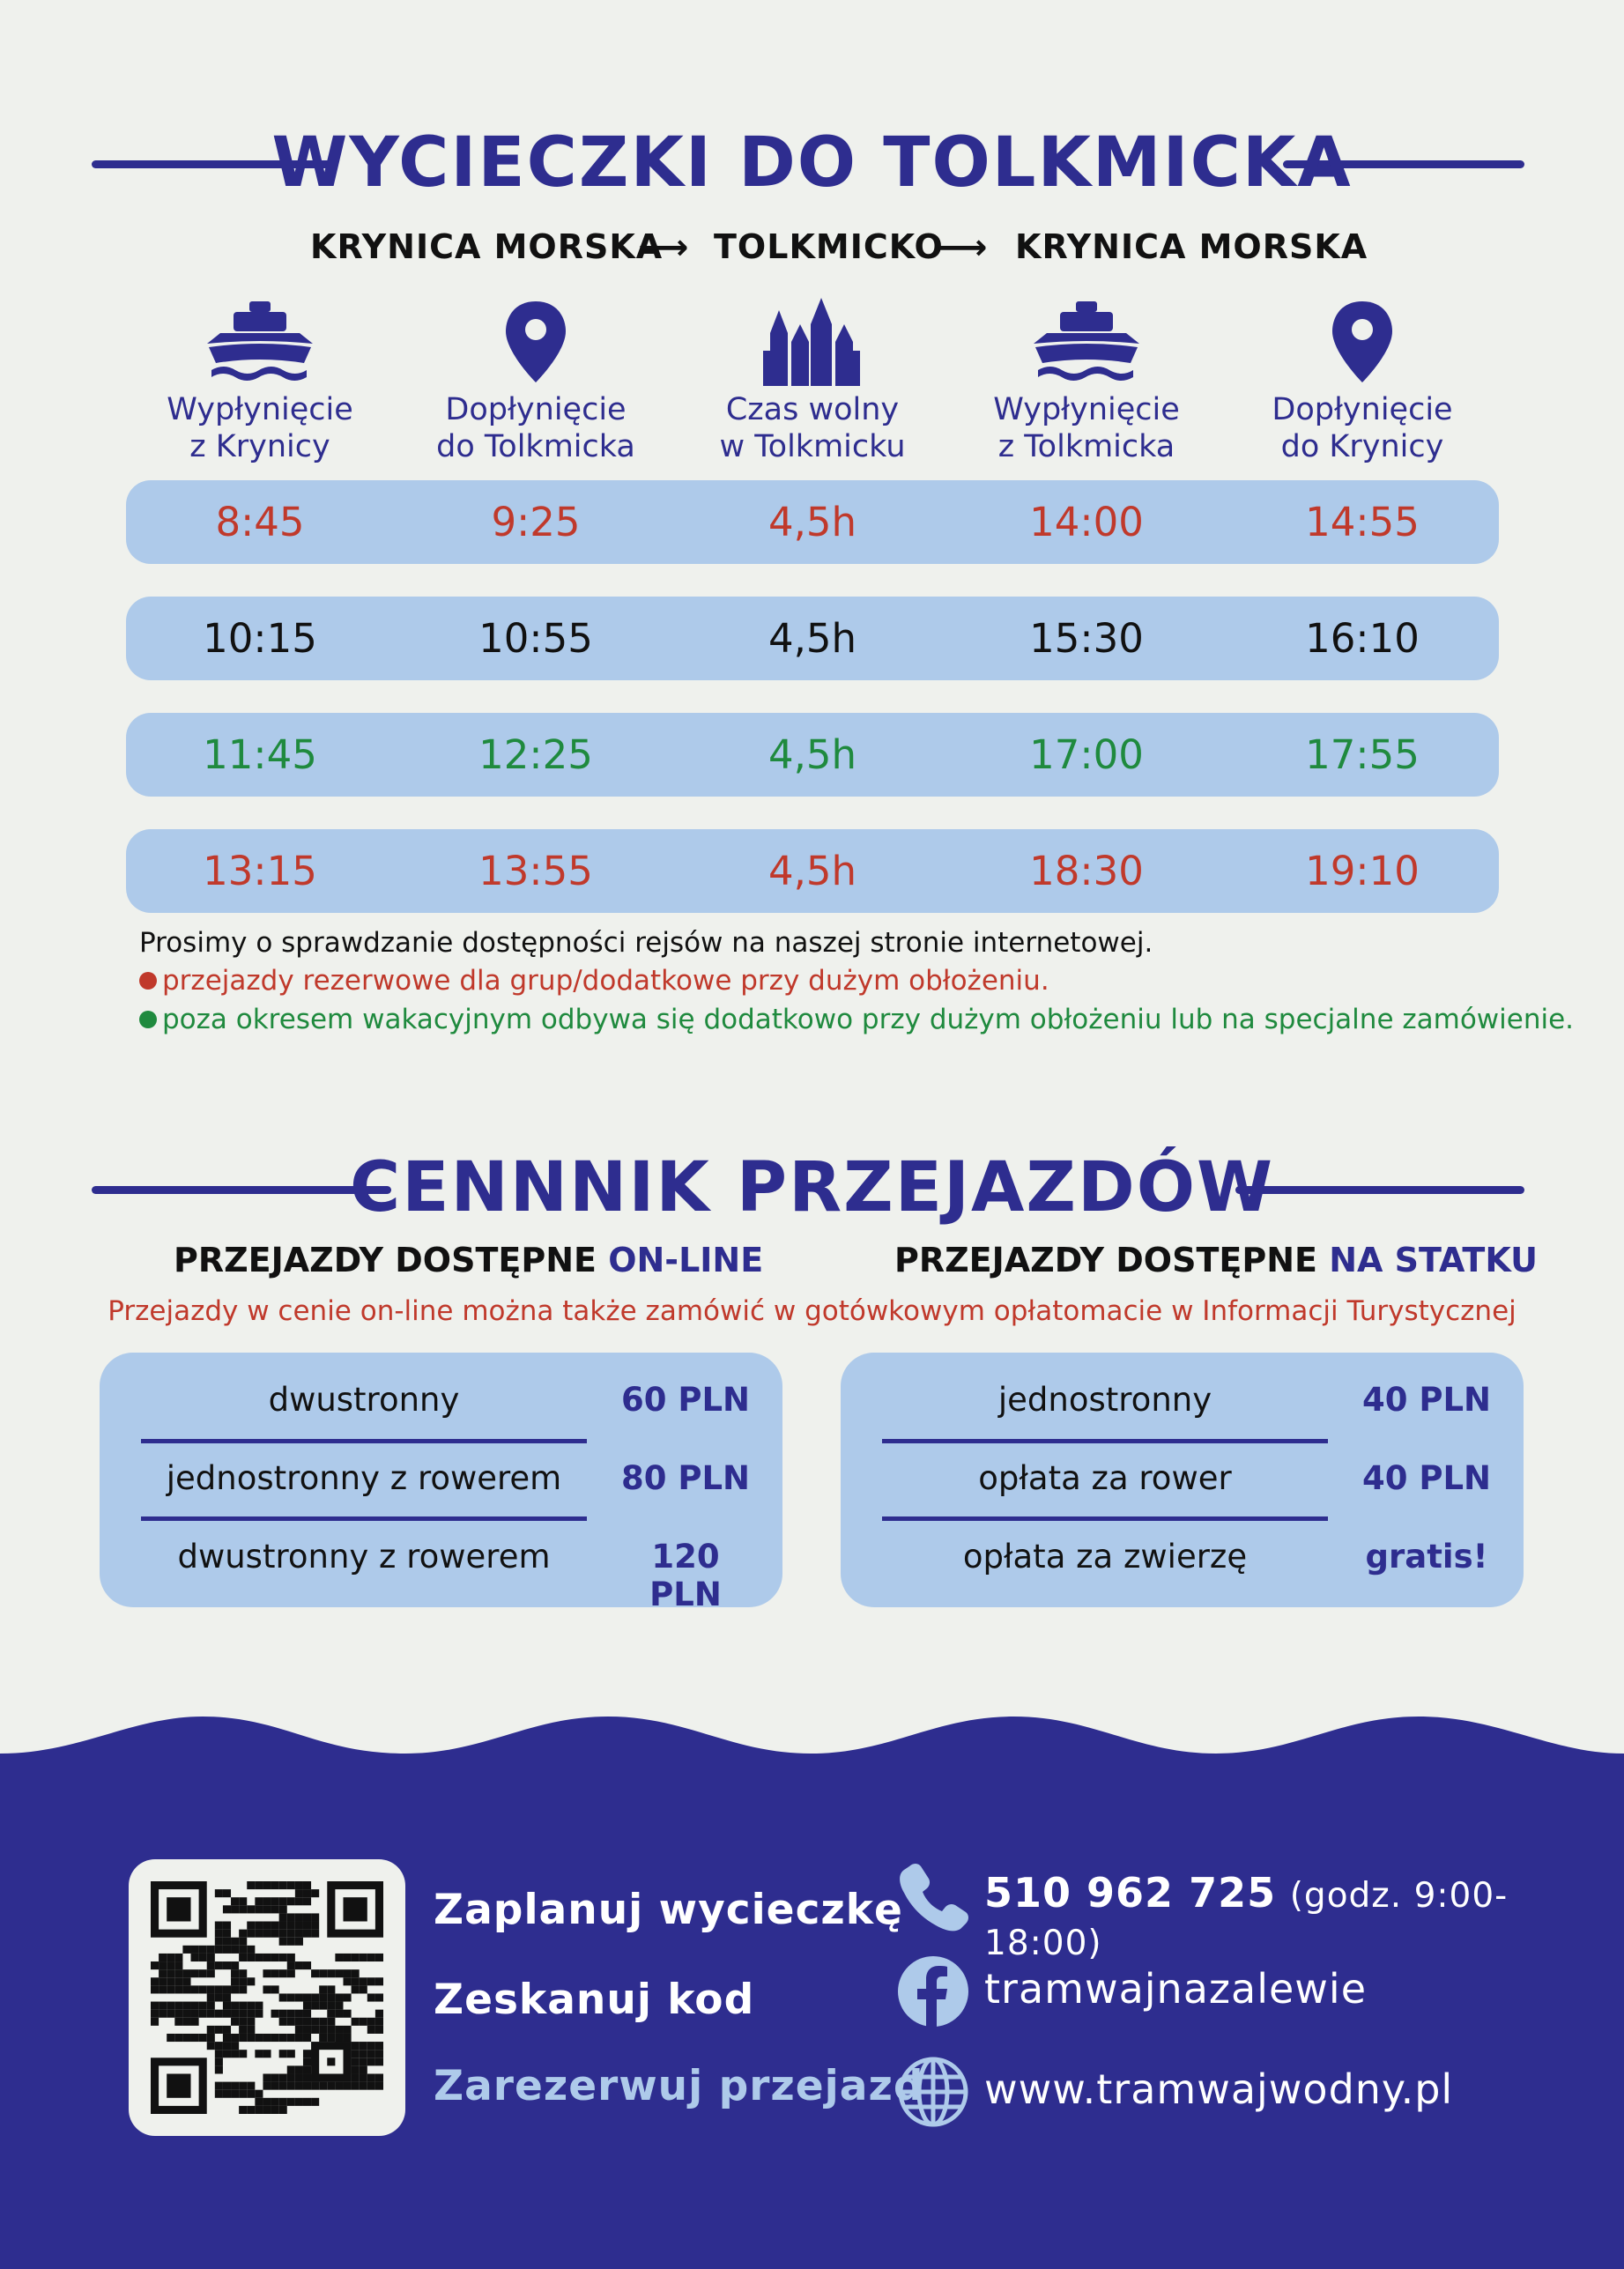 The image size is (1624, 2269). Describe the element at coordinates (1175, 1989) in the screenshot. I see `facebook-handle: tramwajnazalewie` at that location.